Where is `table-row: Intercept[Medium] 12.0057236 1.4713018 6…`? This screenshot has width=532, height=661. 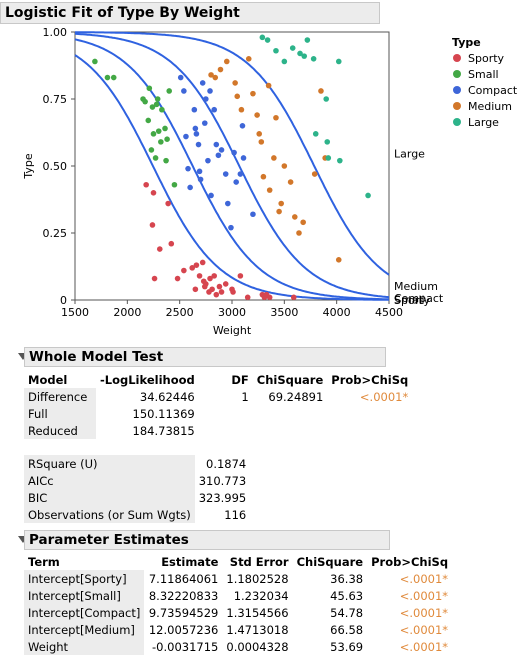
table-row: Intercept[Medium] 12.0057236 1.4713018 6… is located at coordinates (238, 629).